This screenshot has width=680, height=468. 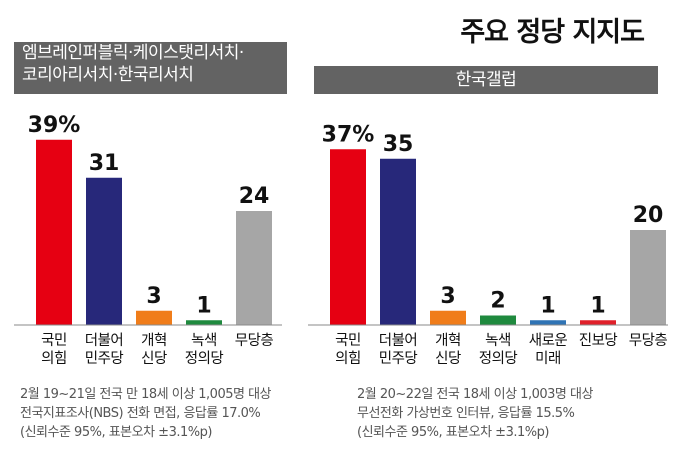 What do you see at coordinates (203, 305) in the screenshot?
I see `left-value-label-3: 1` at bounding box center [203, 305].